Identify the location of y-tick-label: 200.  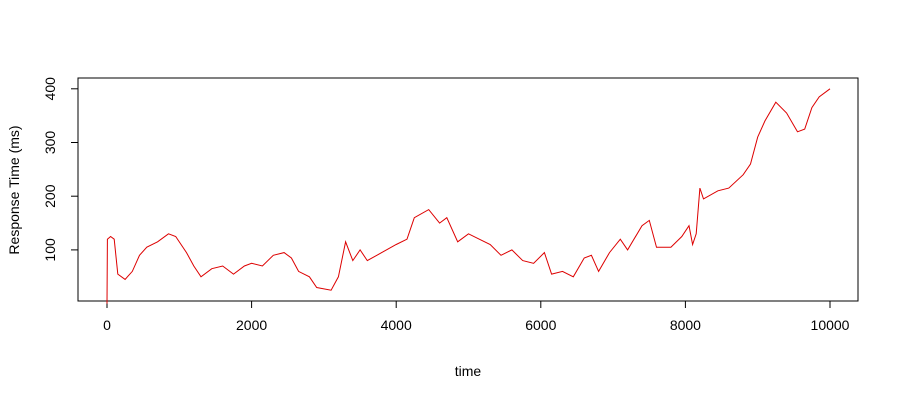
(50, 196).